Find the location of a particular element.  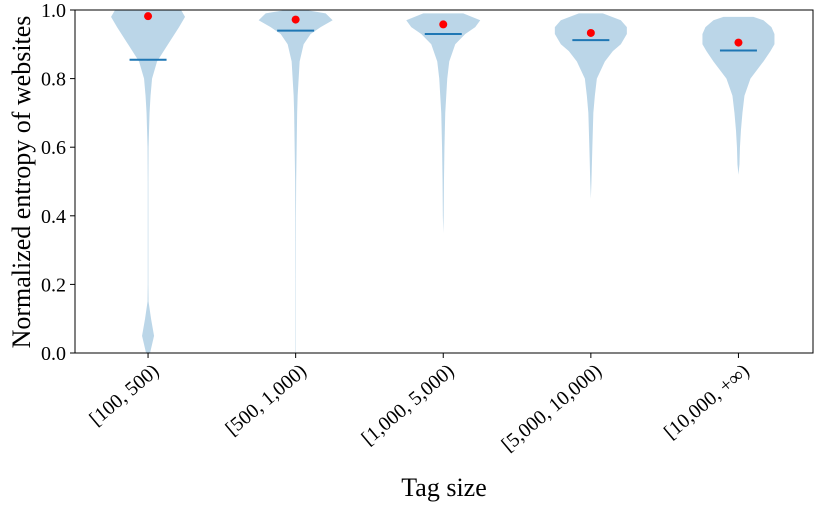

y-tick-label: 0.4 is located at coordinates (53, 217).